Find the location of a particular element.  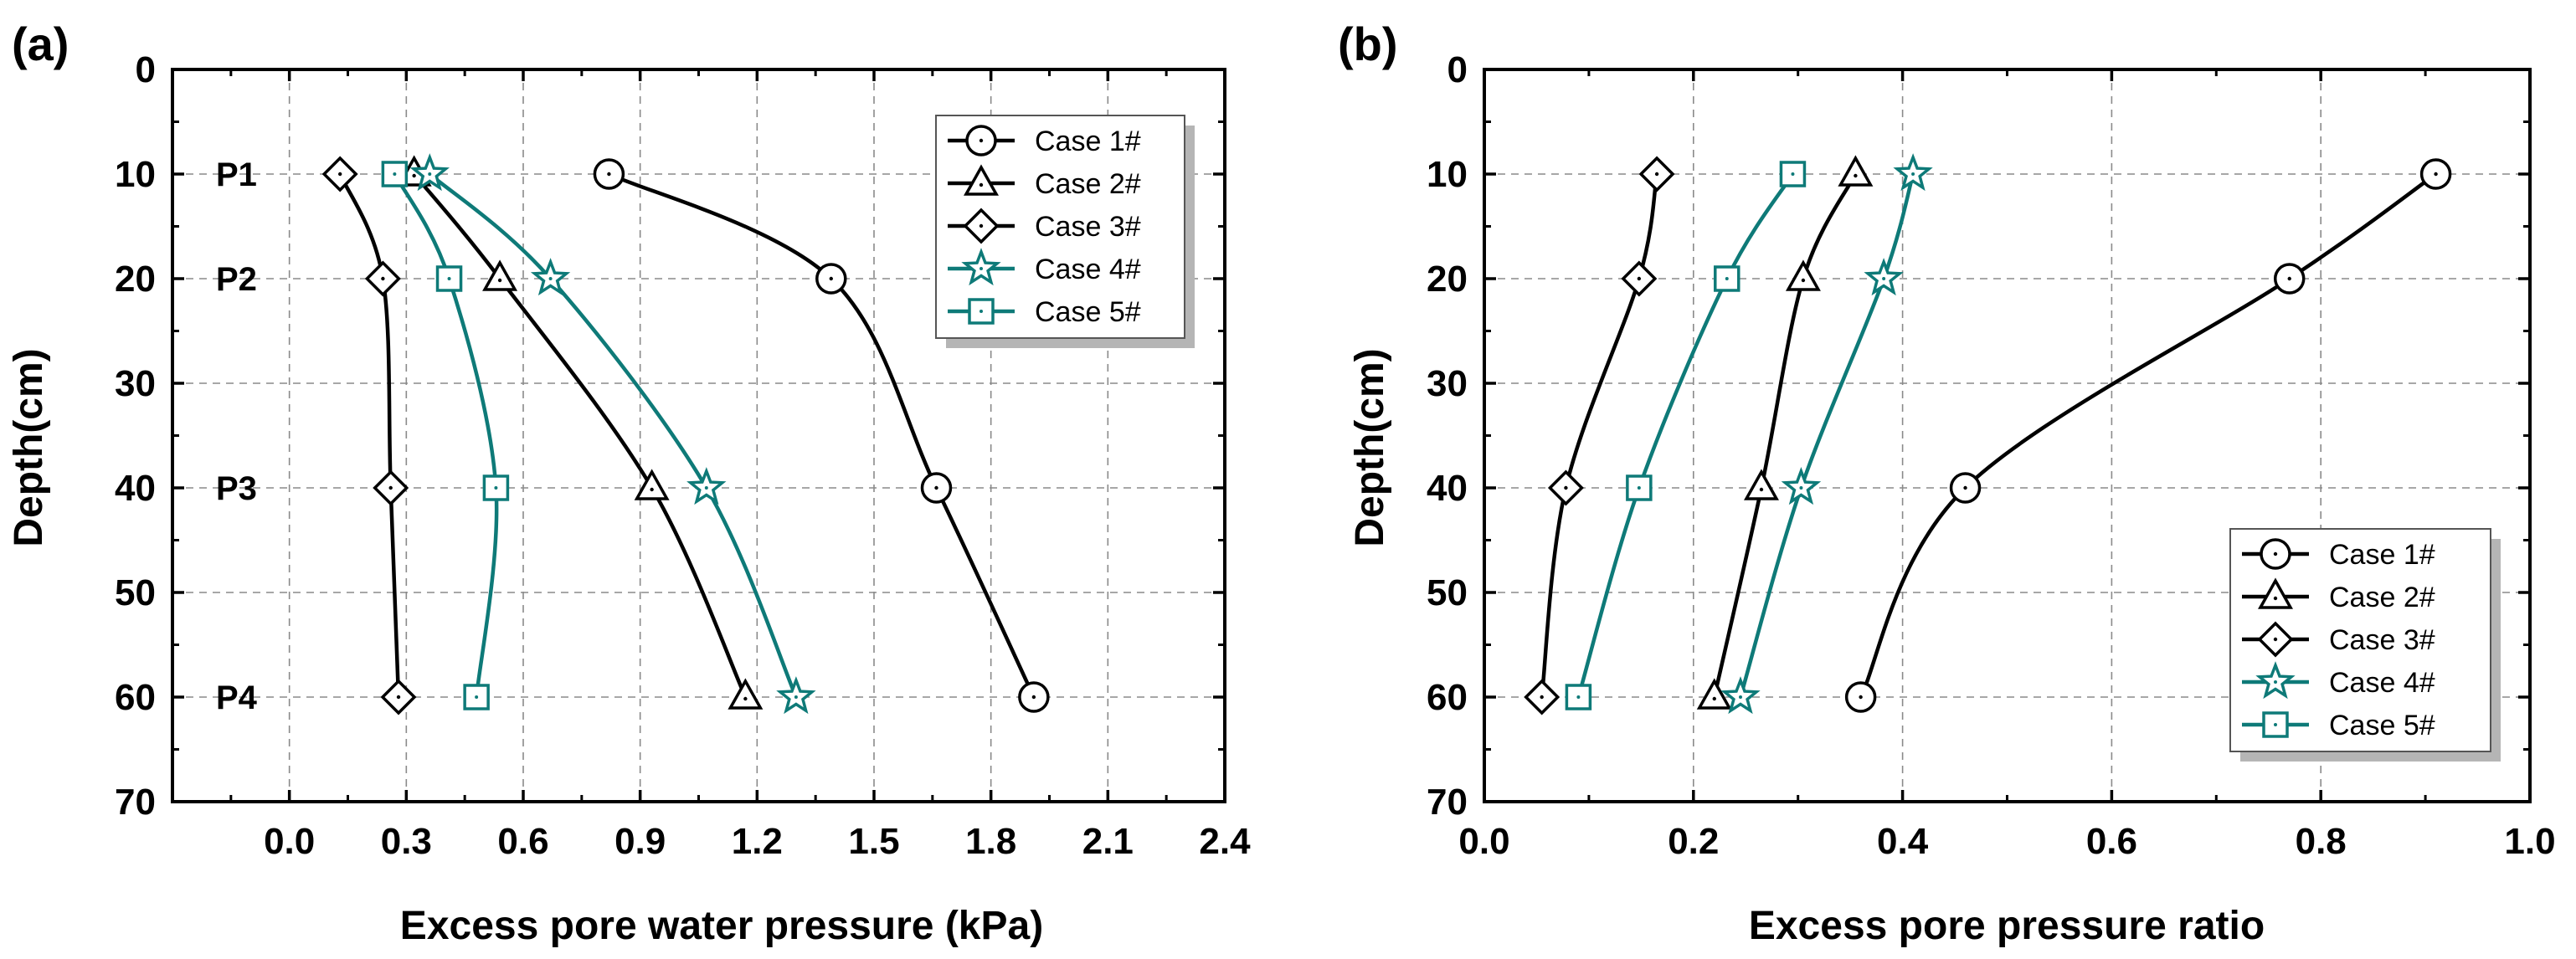

panel-a-xtick-label-3: 0.9 is located at coordinates (640, 842).